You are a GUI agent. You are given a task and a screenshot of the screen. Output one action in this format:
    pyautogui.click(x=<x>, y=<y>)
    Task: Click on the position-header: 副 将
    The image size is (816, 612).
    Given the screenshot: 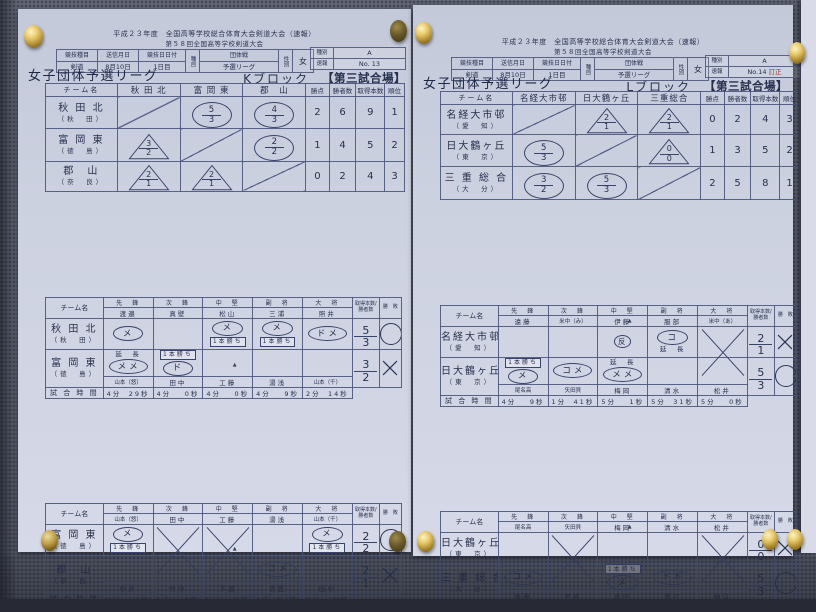 What is the action you would take?
    pyautogui.click(x=672, y=310)
    